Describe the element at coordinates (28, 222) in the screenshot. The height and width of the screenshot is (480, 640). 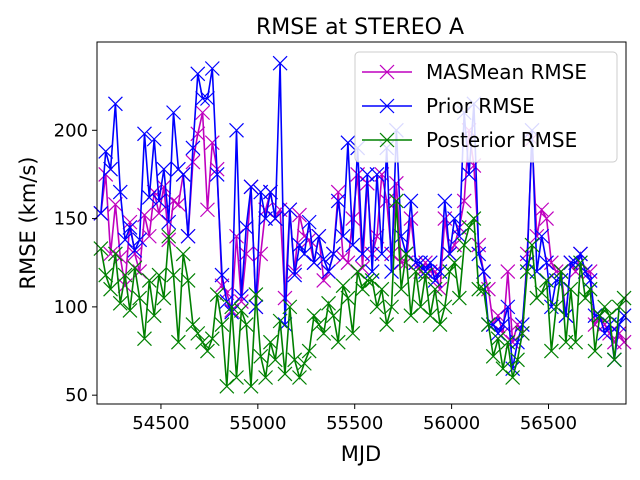
I see `y-axis-title: RMSE (km/s)` at that location.